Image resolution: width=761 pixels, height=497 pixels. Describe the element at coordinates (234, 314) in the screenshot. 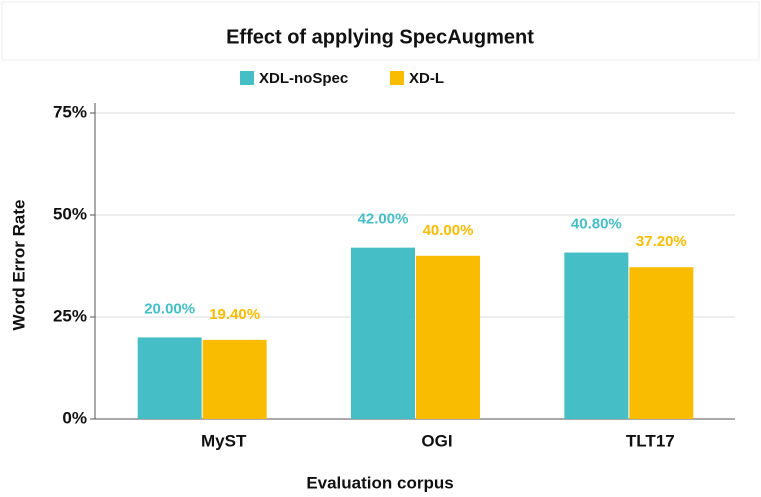

I see `value-label: 19.40%` at that location.